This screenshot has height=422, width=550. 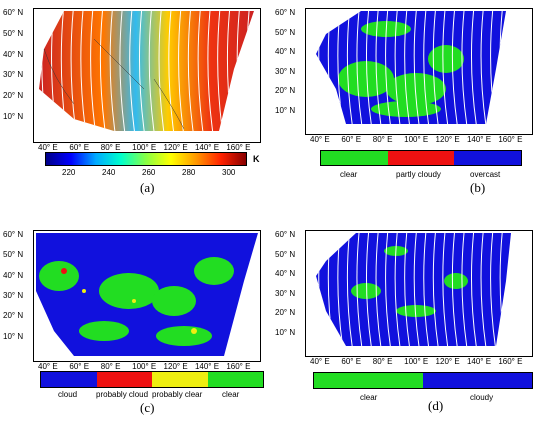 What do you see at coordinates (147, 296) in the screenshot?
I see `panel-c-map` at bounding box center [147, 296].